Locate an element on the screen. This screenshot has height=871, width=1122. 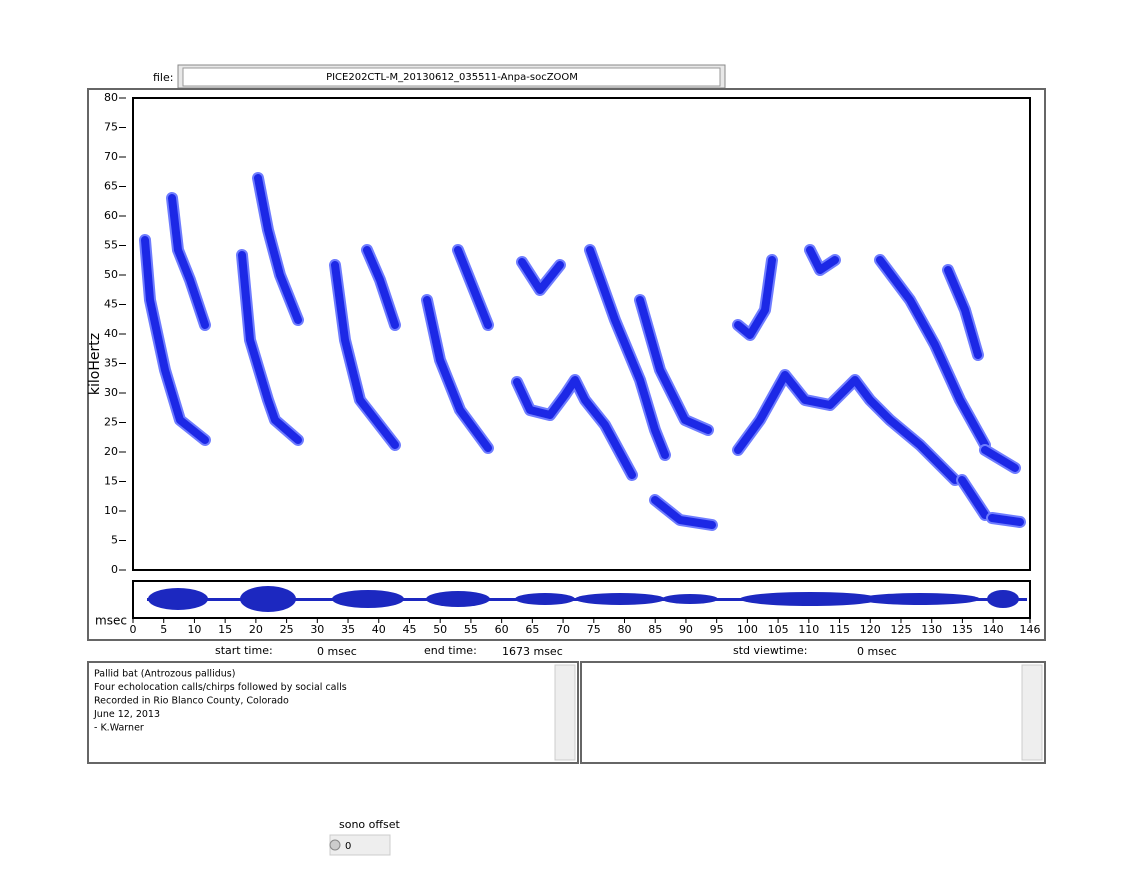
x-tick-label: 90 is located at coordinates (686, 629).